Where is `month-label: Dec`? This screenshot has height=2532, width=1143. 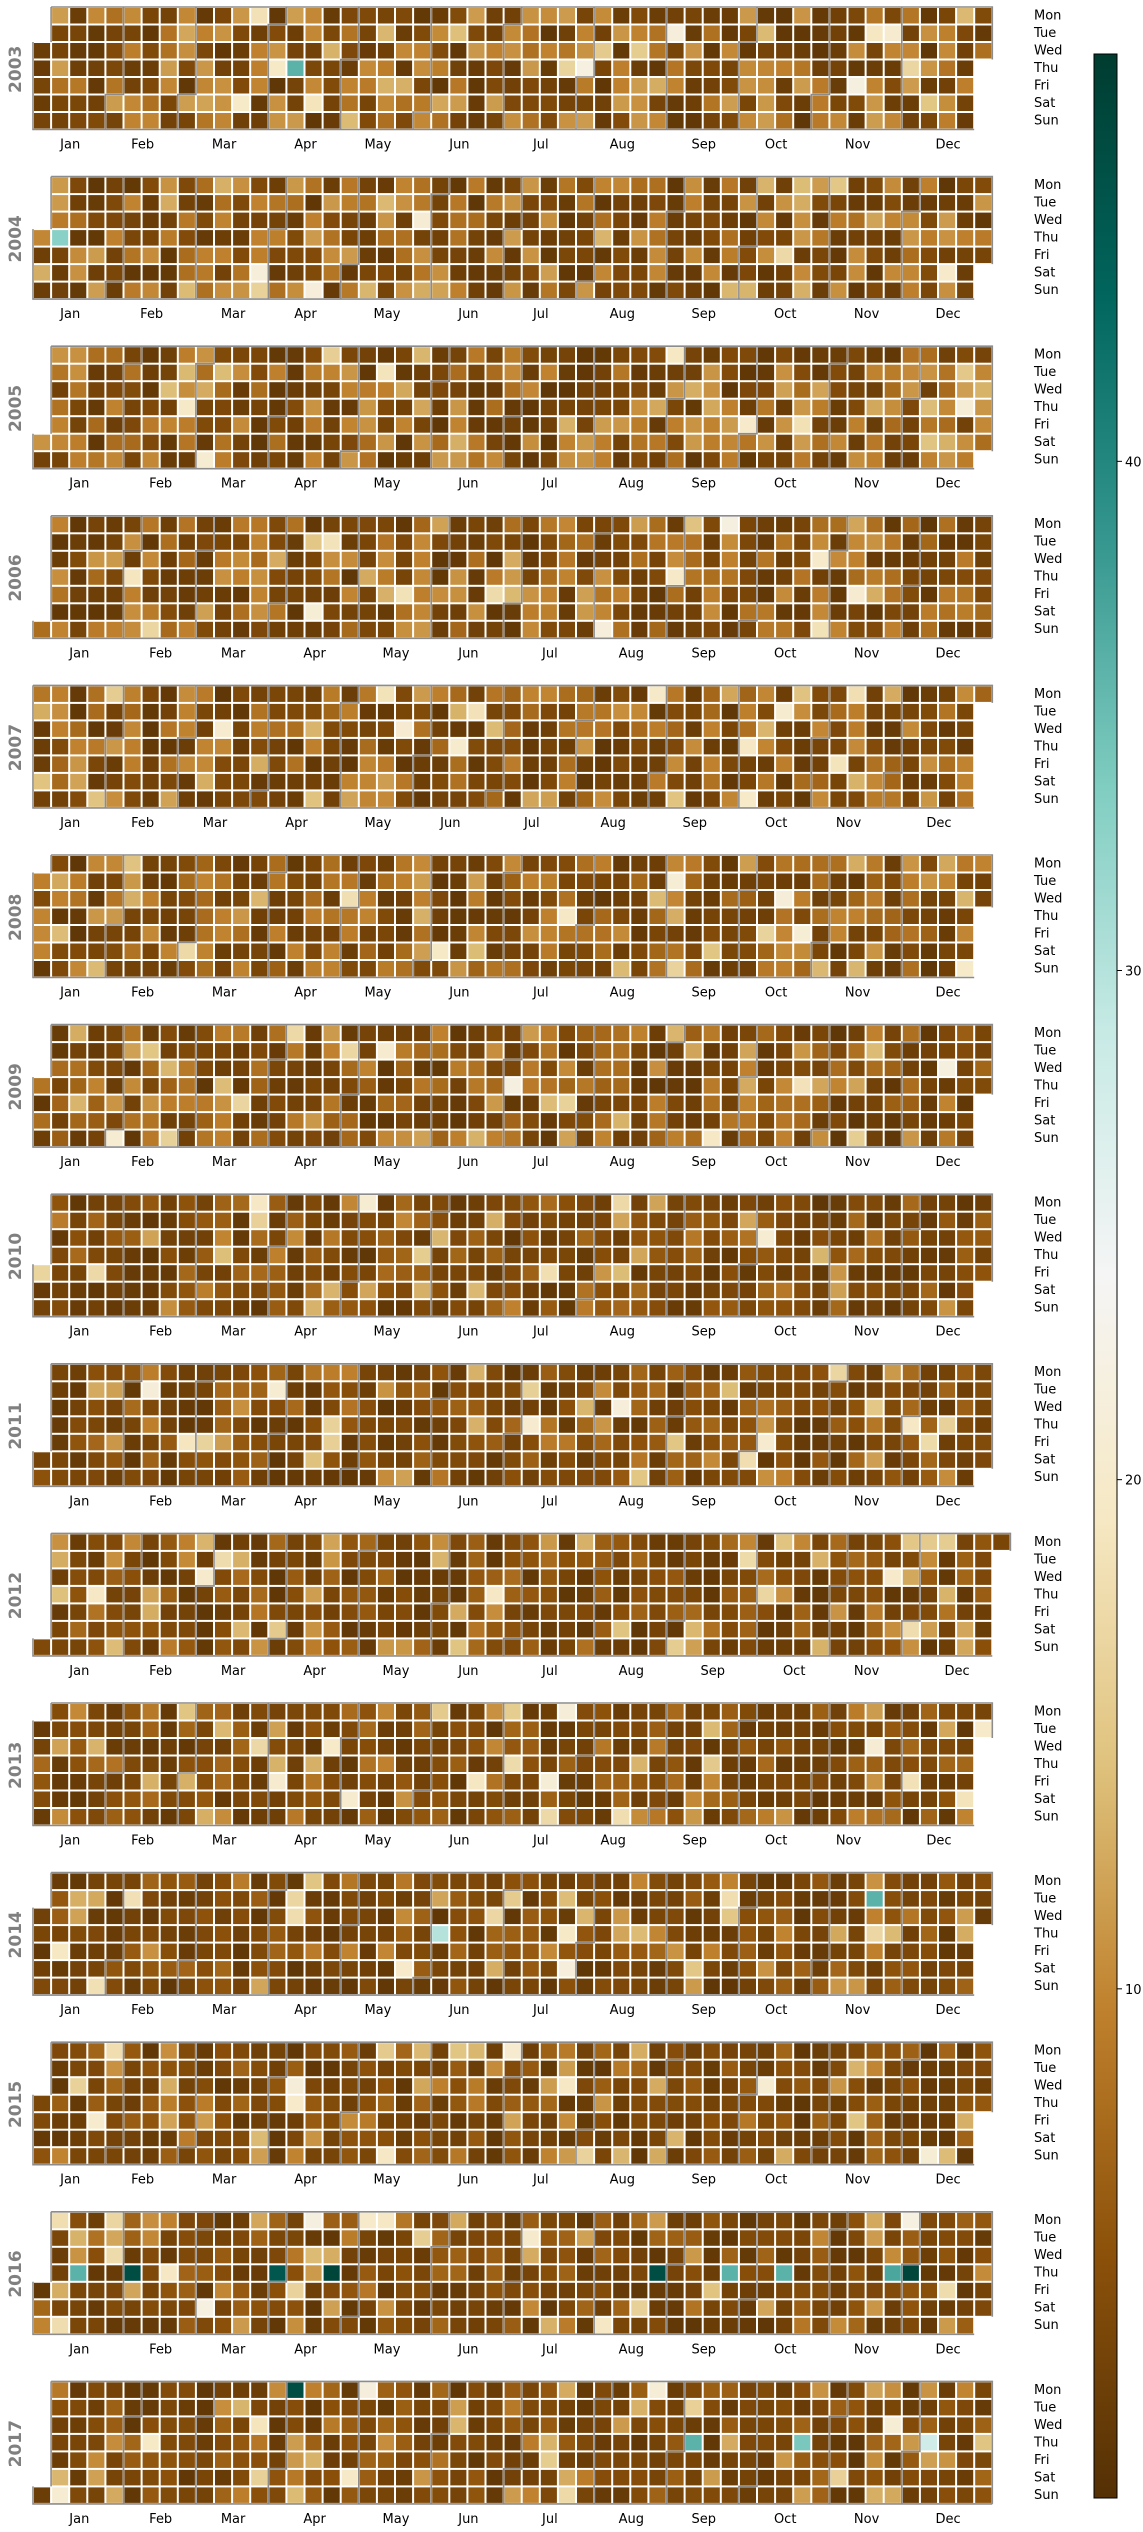
month-label: Dec is located at coordinates (948, 484).